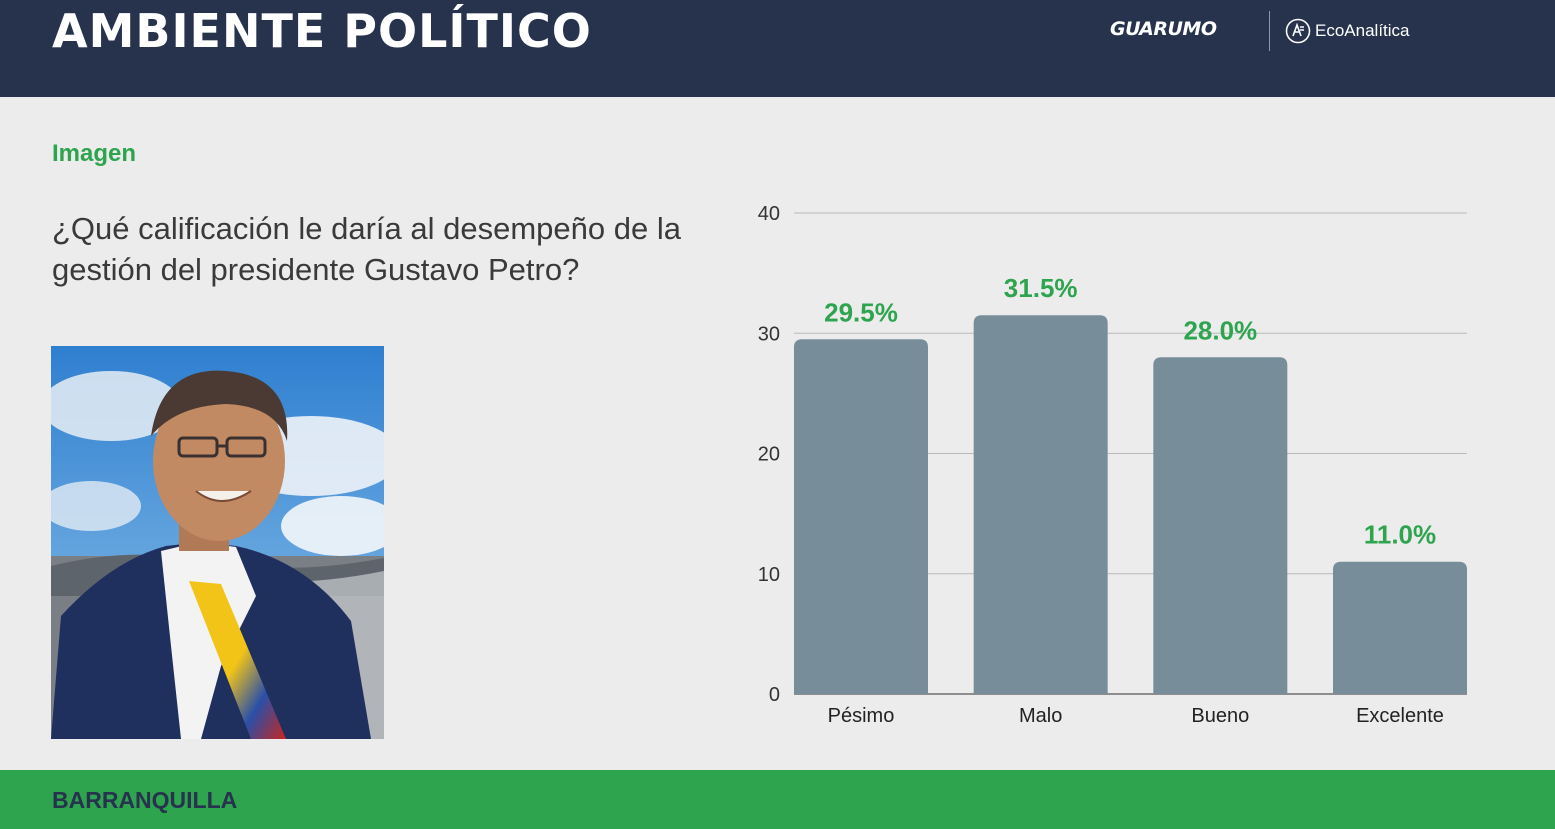 This screenshot has width=1555, height=829. I want to click on section-label: Imagen, so click(94, 153).